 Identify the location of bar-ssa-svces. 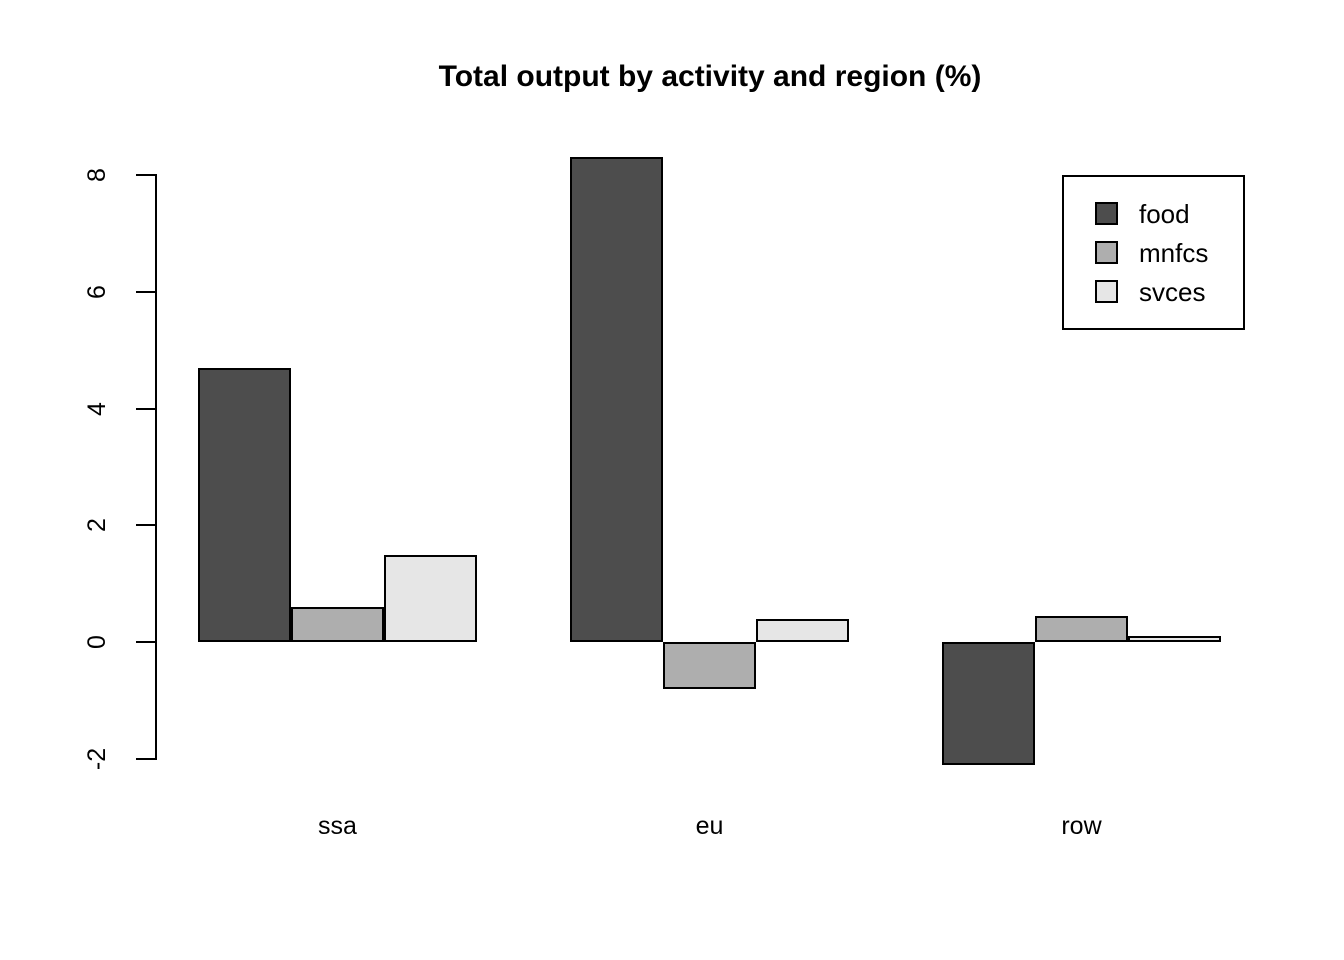
(430, 598).